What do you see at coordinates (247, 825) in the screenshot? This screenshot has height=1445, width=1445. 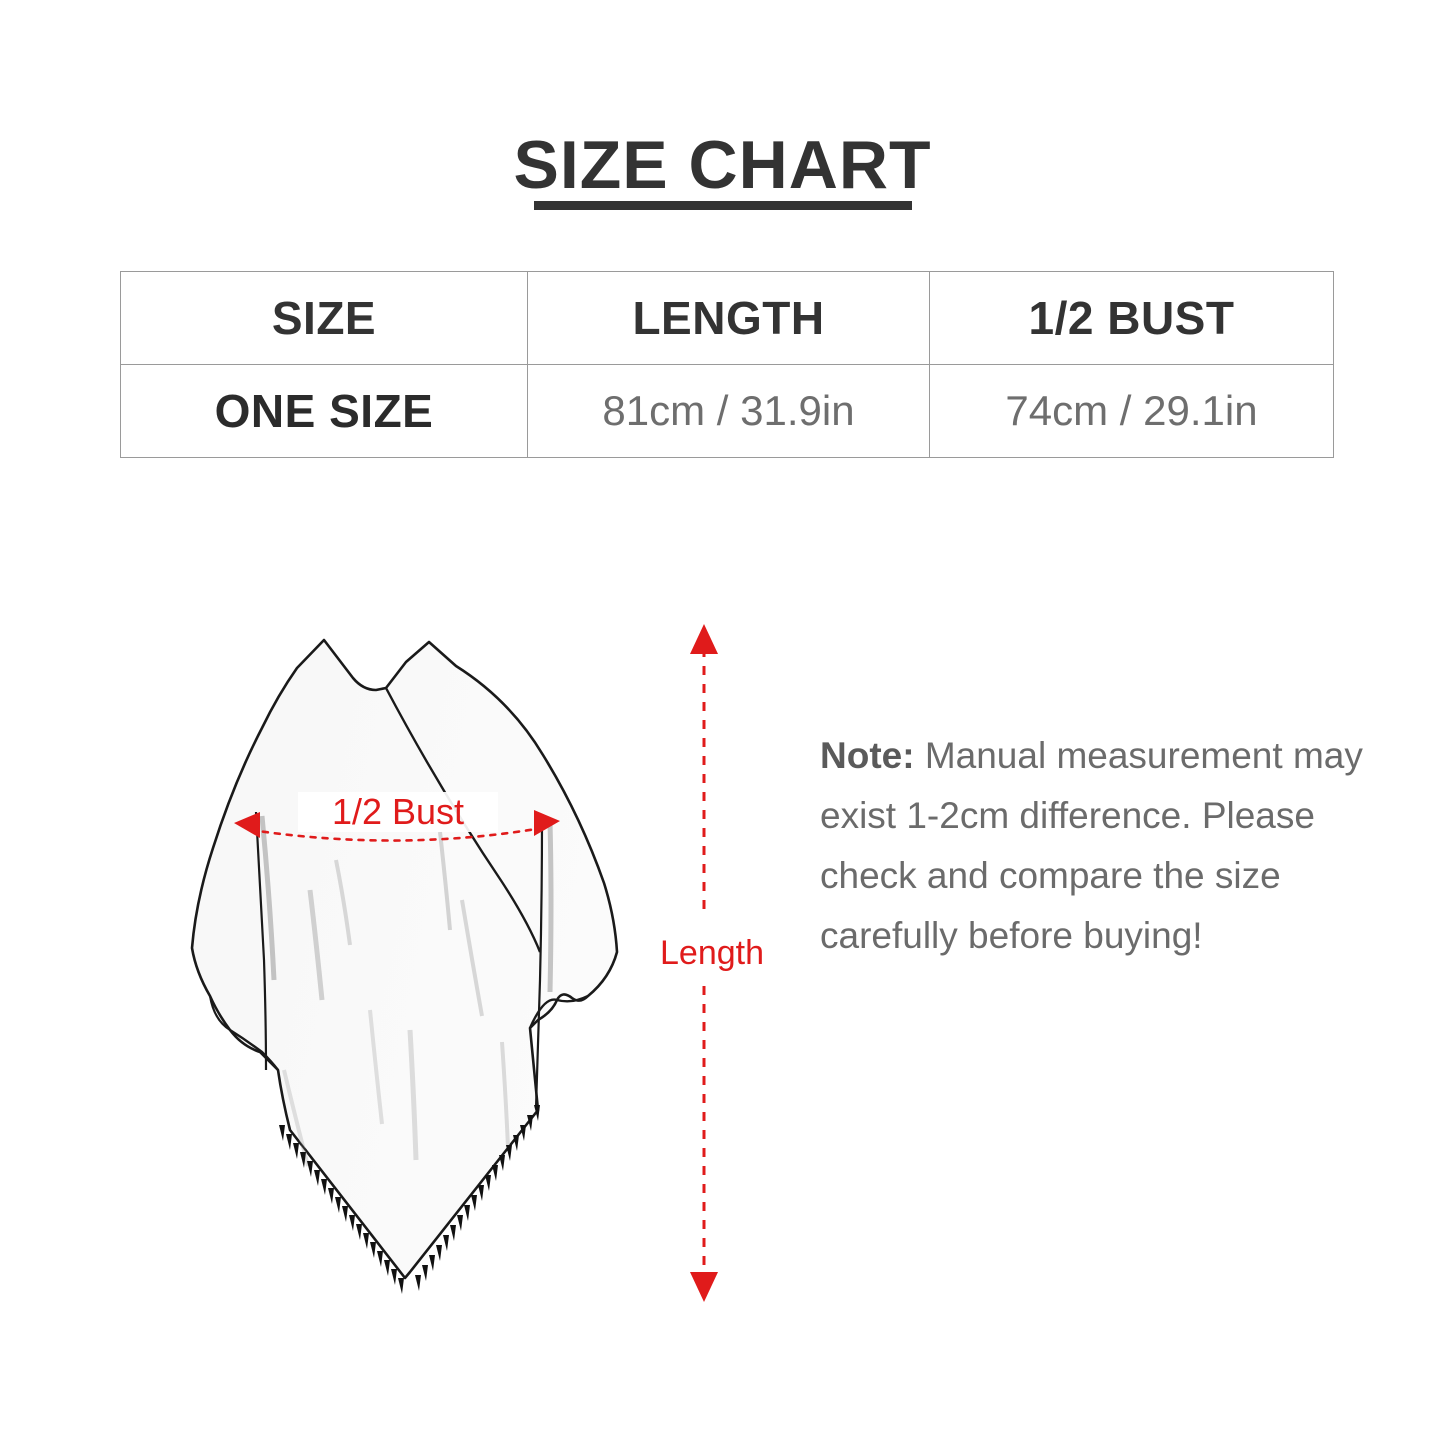 I see `half-bust-arrow-left-icon` at bounding box center [247, 825].